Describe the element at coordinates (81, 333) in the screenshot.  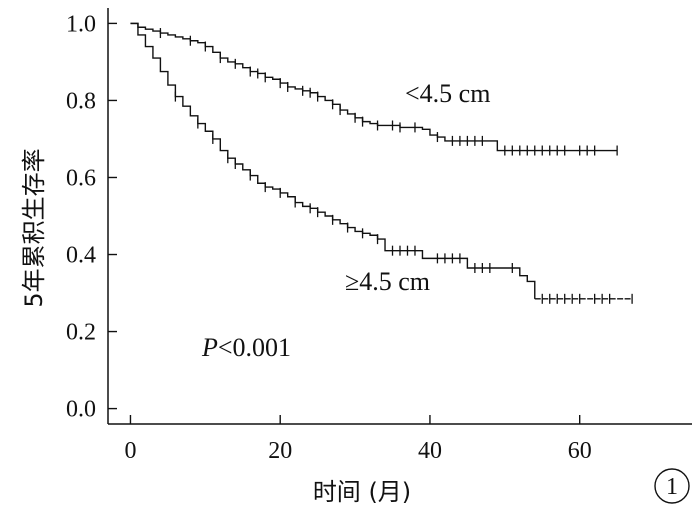
I see `y-tick-label: 0.2` at that location.